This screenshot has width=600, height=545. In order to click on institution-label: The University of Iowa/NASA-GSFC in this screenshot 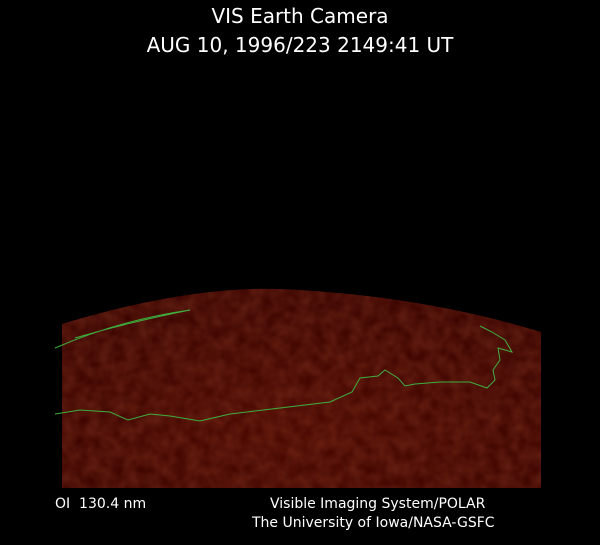, I will do `click(373, 523)`.